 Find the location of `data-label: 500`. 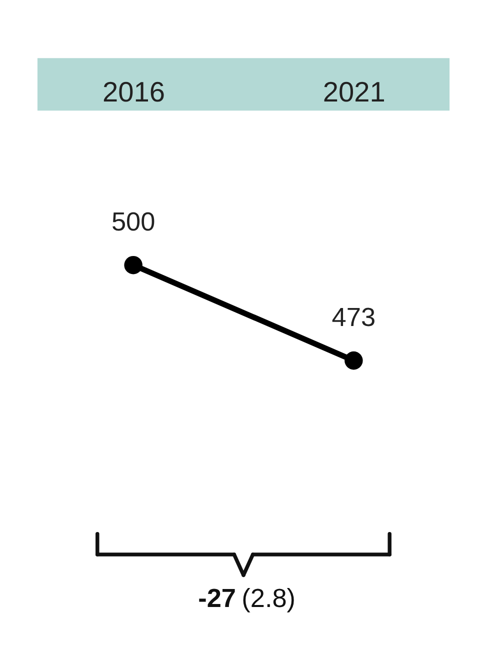

data-label: 500 is located at coordinates (133, 221).